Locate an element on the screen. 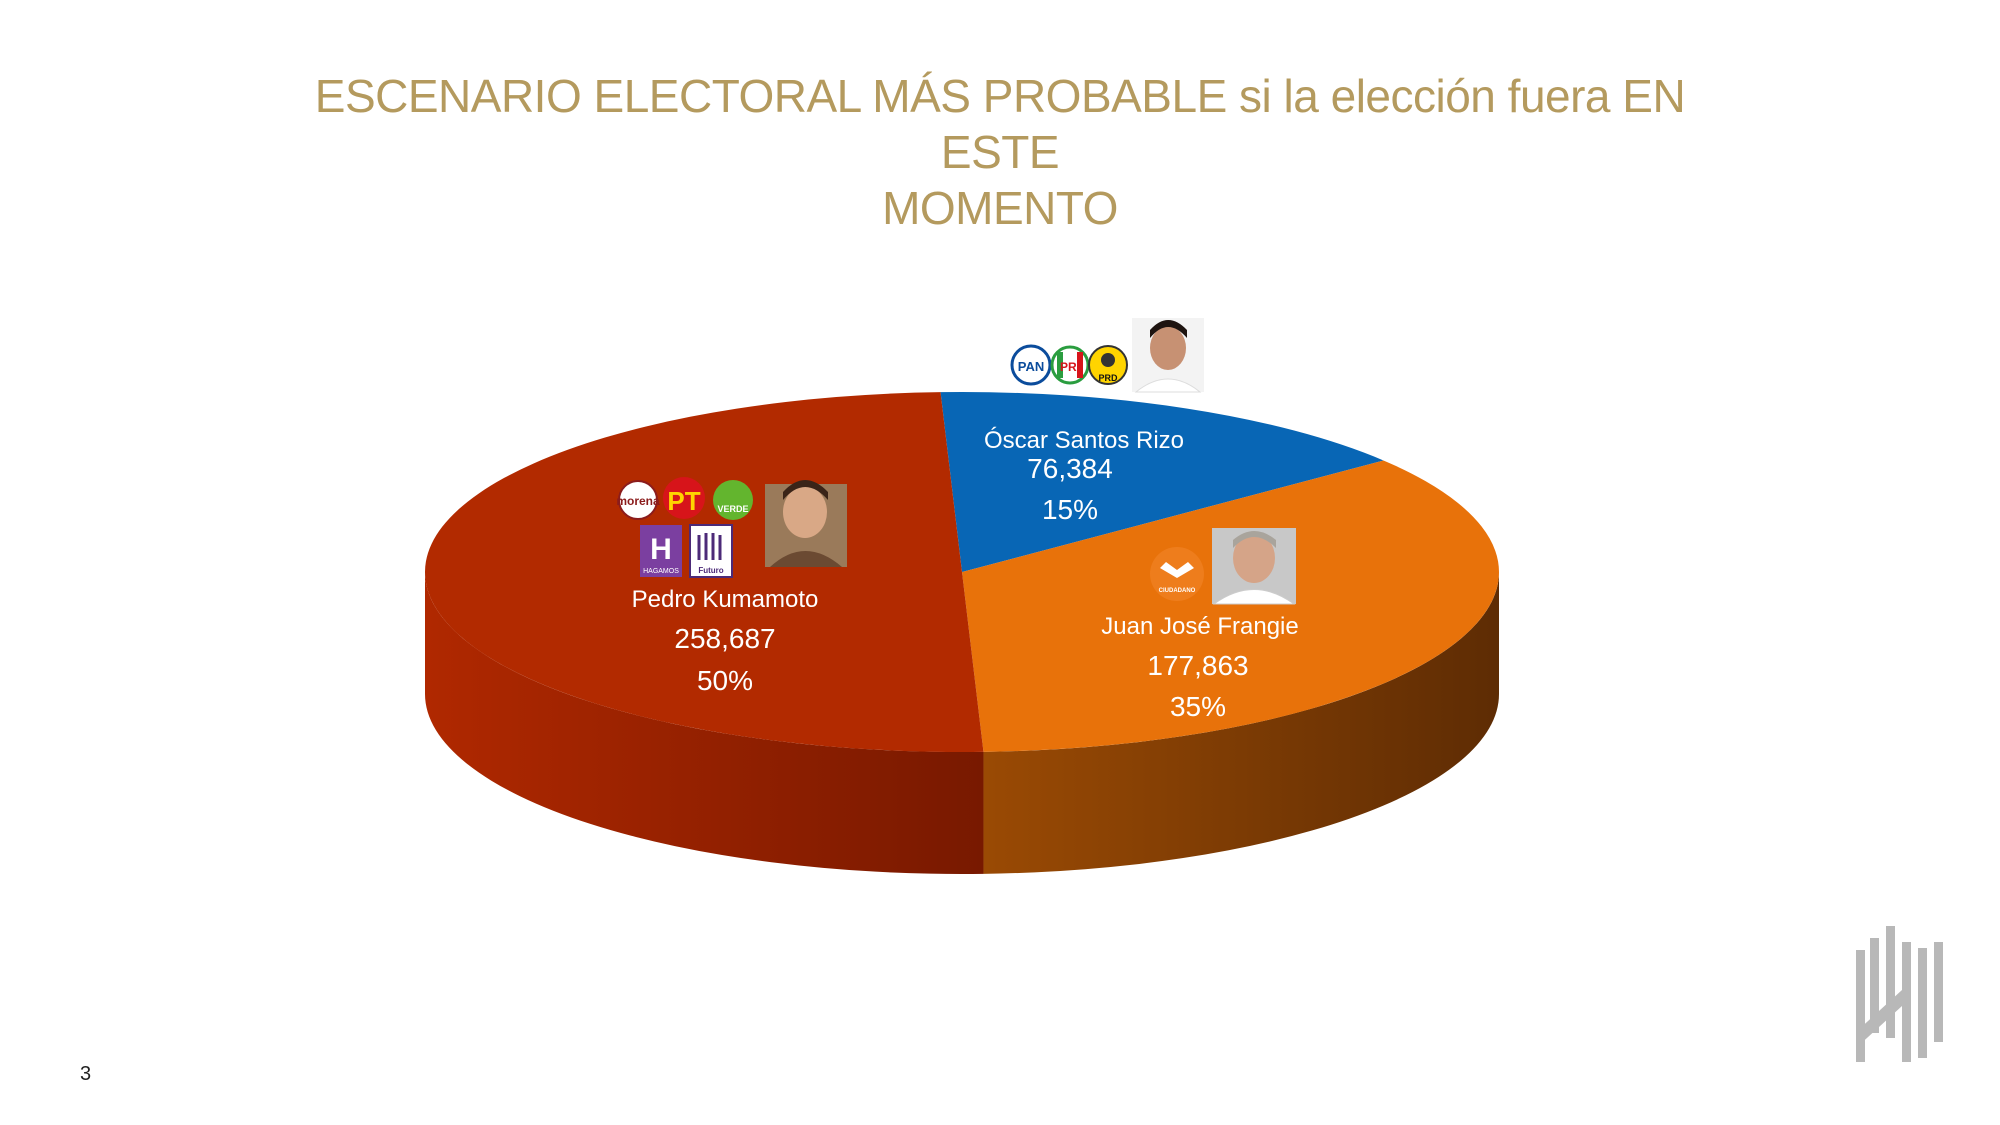  svg-text: PT is located at coordinates (683, 501).